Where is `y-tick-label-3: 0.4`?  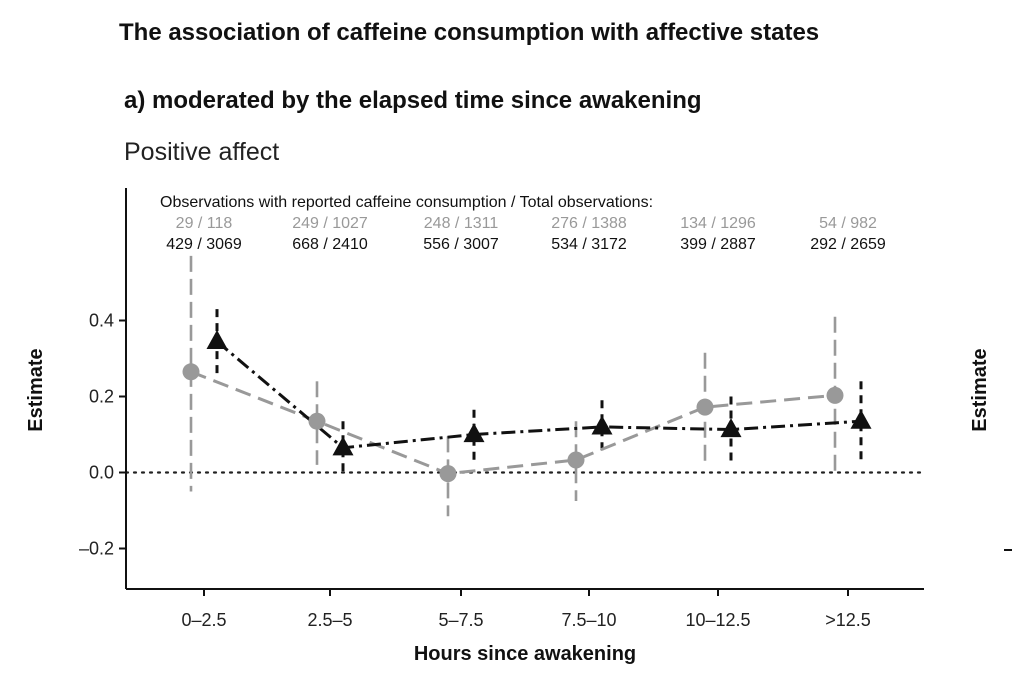
y-tick-label-3: 0.4 is located at coordinates (101, 321).